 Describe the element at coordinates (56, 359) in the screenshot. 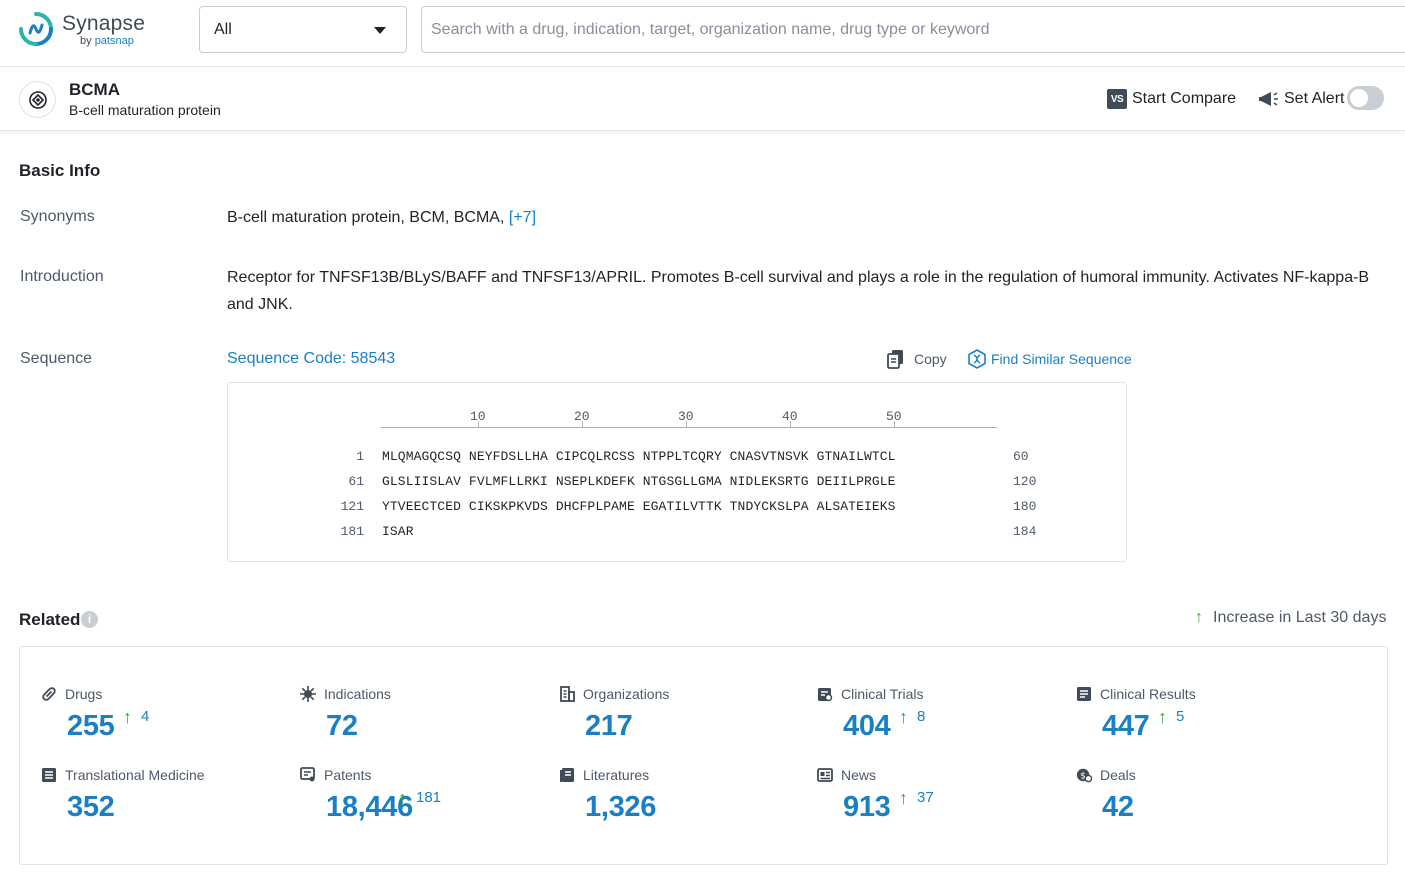

I see `sequence-label: Sequence` at that location.